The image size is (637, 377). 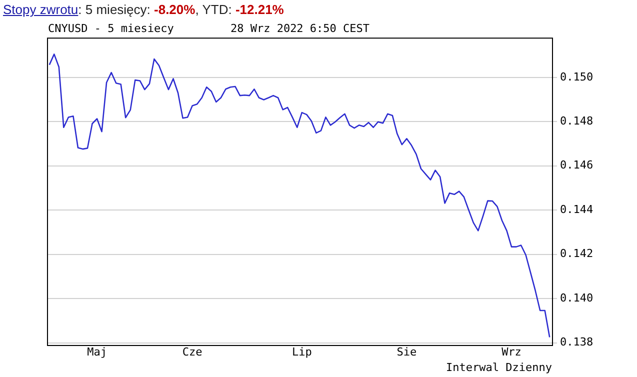 I want to click on y-tick-label: 0.148, so click(x=577, y=121).